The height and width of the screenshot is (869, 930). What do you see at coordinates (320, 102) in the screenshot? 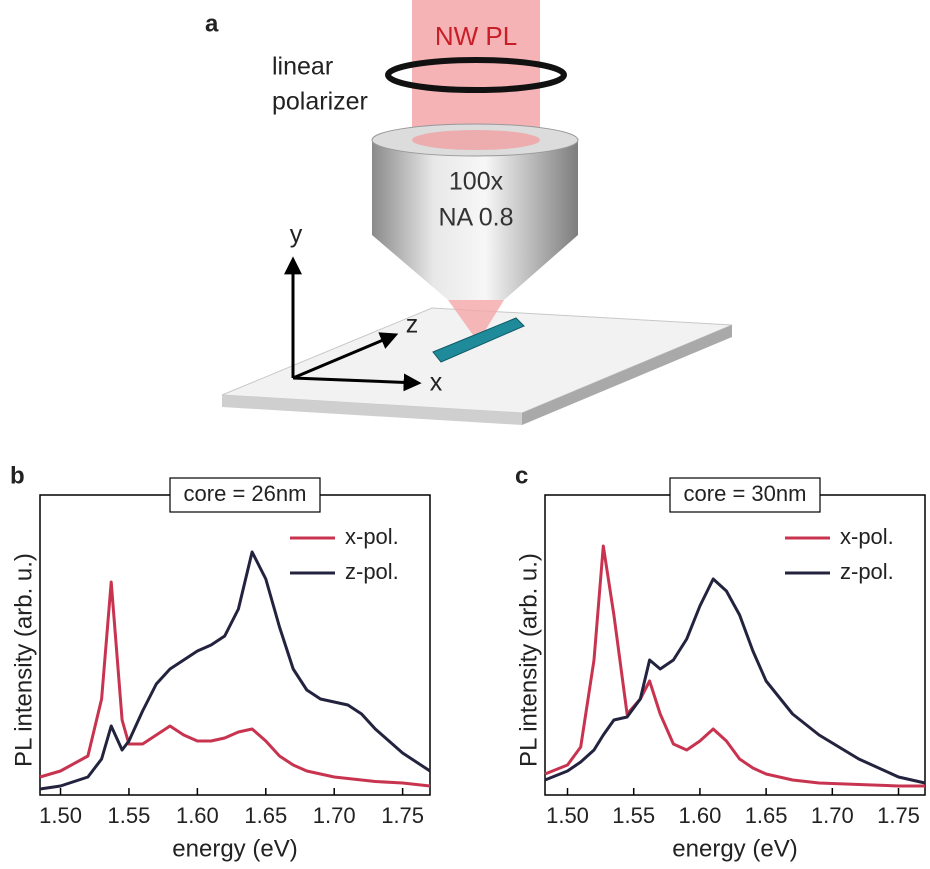
I see `polarizer-label: polarizer` at bounding box center [320, 102].